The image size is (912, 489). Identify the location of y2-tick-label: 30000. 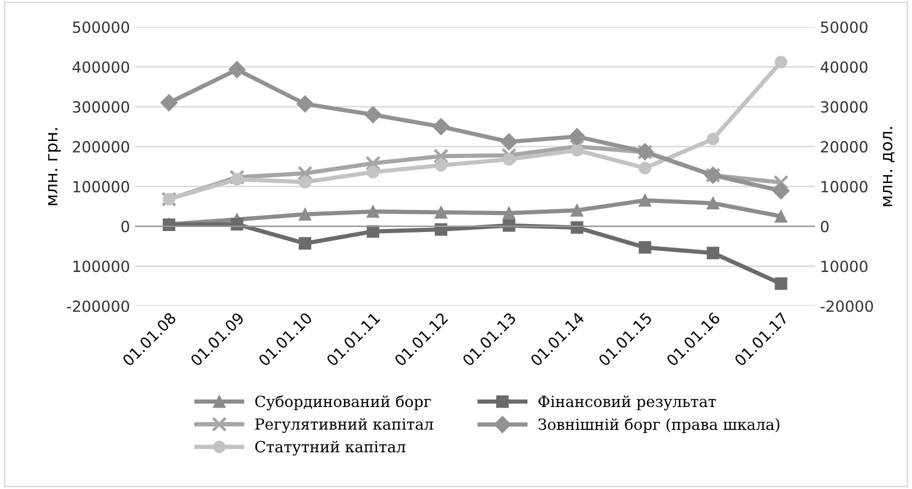
(844, 107).